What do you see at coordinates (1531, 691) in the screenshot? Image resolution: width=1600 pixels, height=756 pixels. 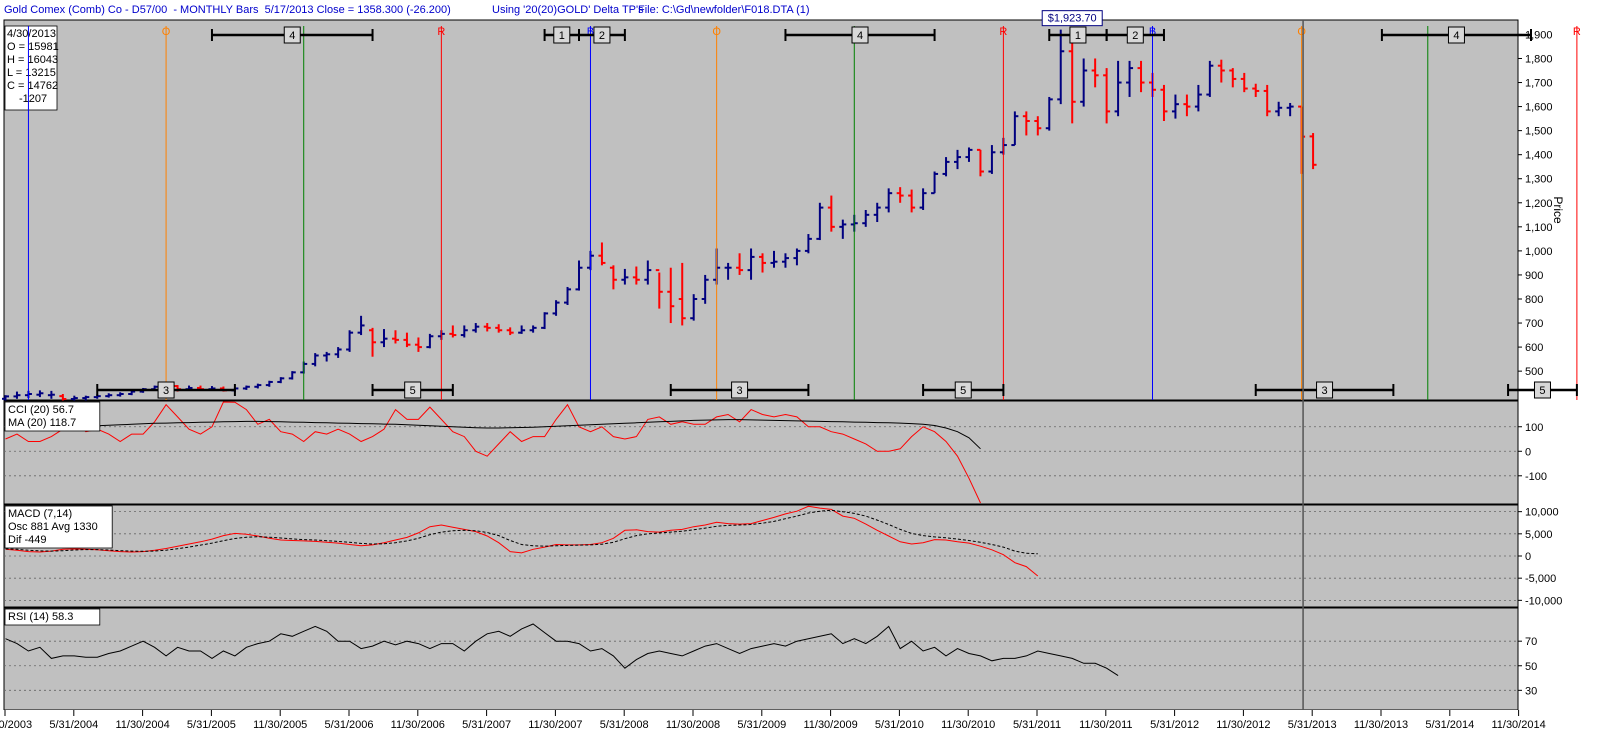 I see `rsi-tick-label: 30` at bounding box center [1531, 691].